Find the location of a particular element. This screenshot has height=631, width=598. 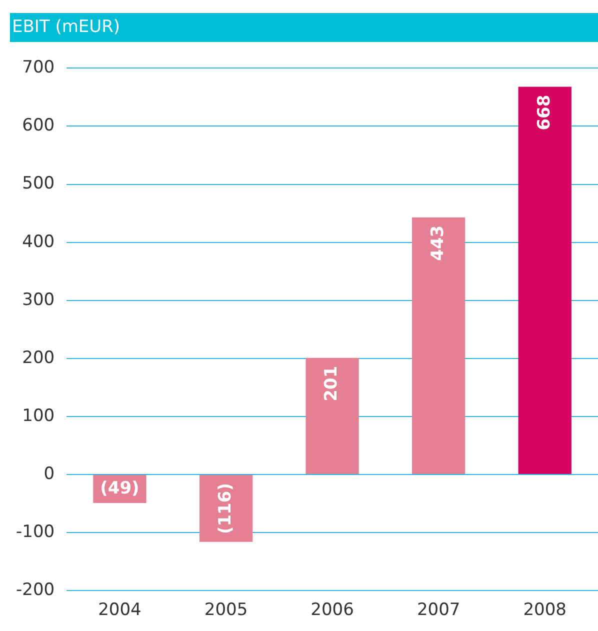

y-tick-label: 300 is located at coordinates (38, 300).